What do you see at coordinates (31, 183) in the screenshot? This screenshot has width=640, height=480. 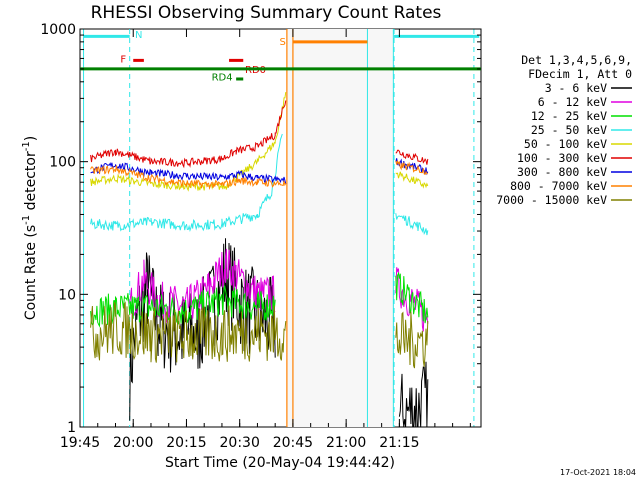 I see `y-axis-label-part2: detector` at bounding box center [31, 183].